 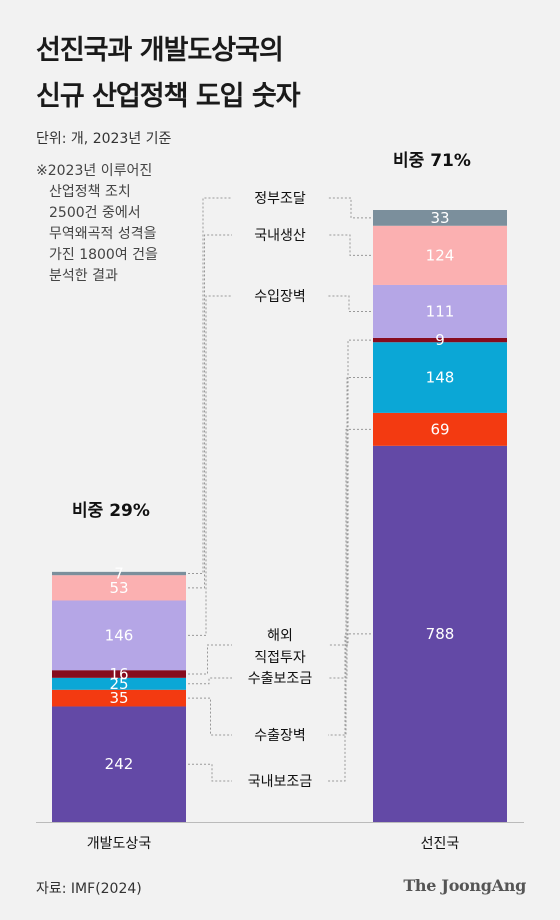 I want to click on footnote-line: 2500건 중에서, so click(x=95, y=213).